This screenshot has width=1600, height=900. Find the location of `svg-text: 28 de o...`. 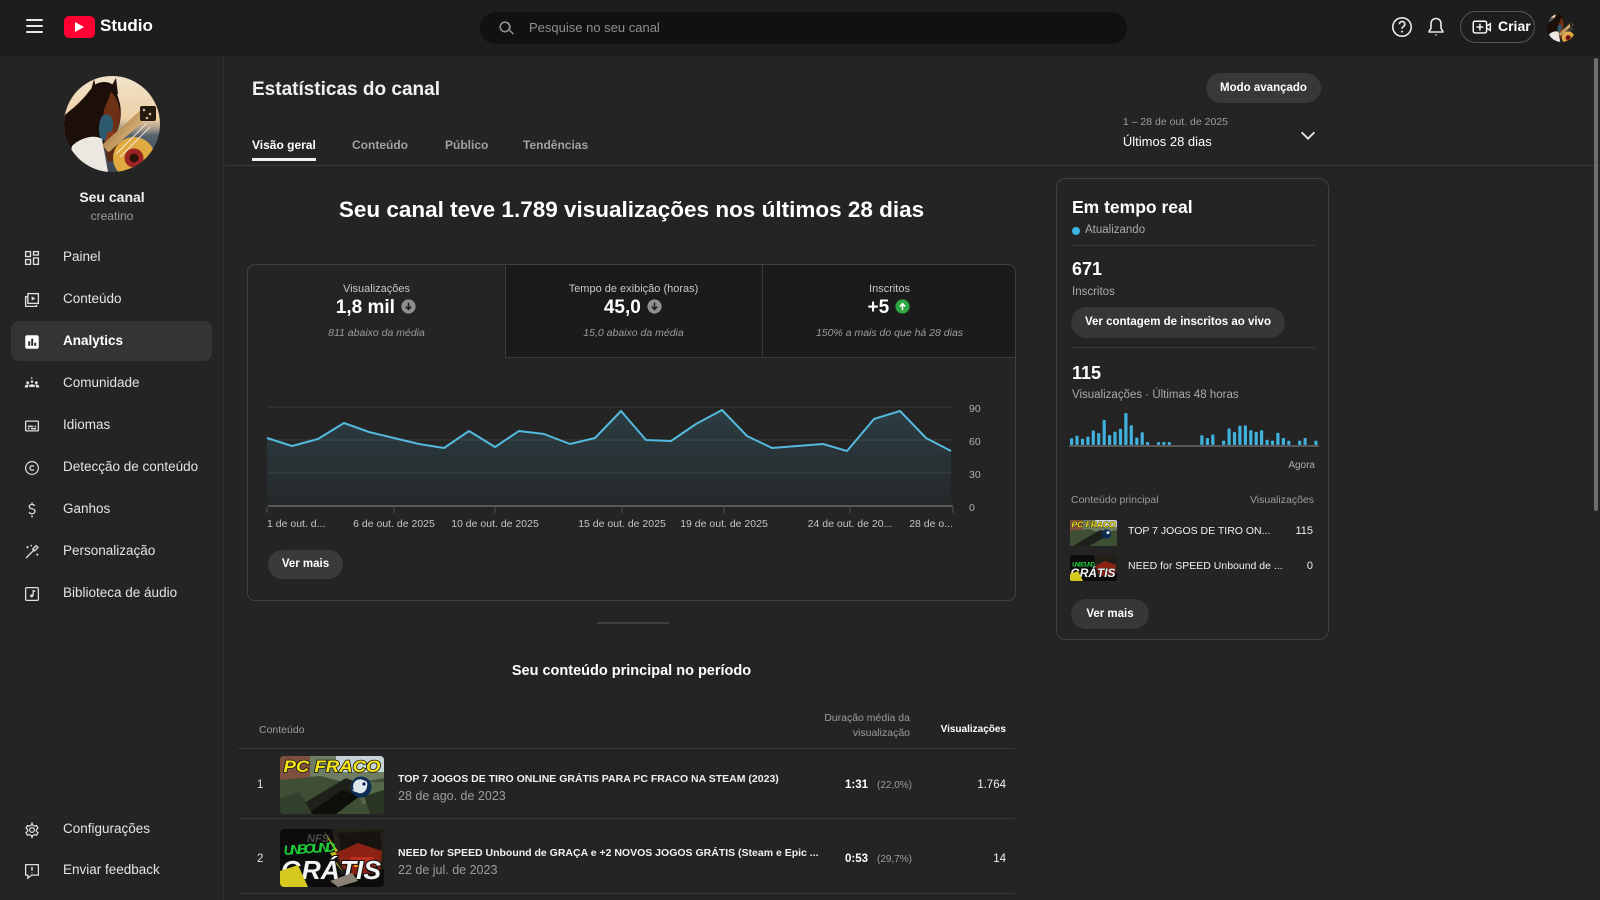

svg-text: 28 de o... is located at coordinates (931, 524).